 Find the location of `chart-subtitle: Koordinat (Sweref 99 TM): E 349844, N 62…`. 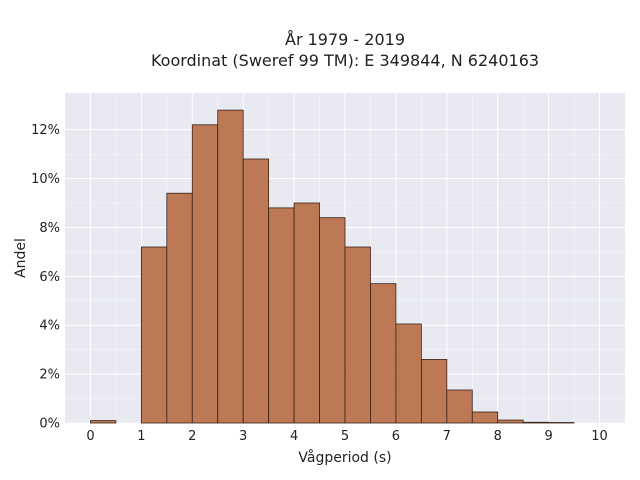

chart-subtitle: Koordinat (Sweref 99 TM): E 349844, N 62… is located at coordinates (345, 60).